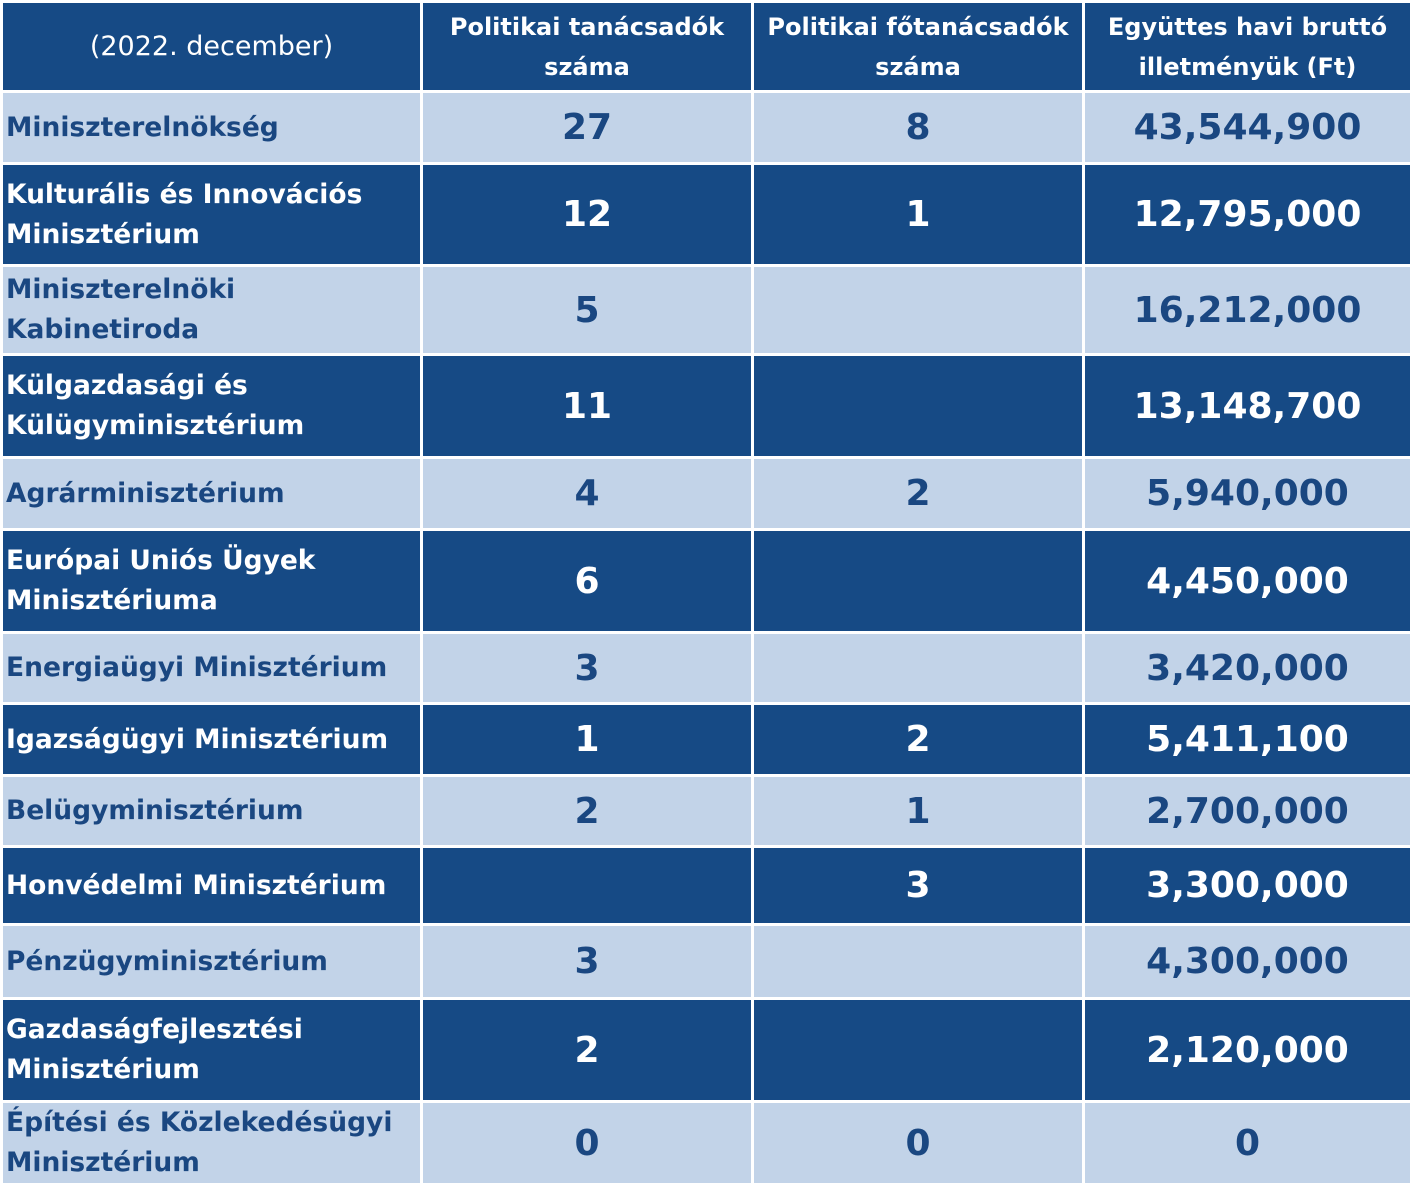 The width and height of the screenshot is (1410, 1186). Describe the element at coordinates (1247, 811) in the screenshot. I see `salary-total: 2,700,000` at that location.